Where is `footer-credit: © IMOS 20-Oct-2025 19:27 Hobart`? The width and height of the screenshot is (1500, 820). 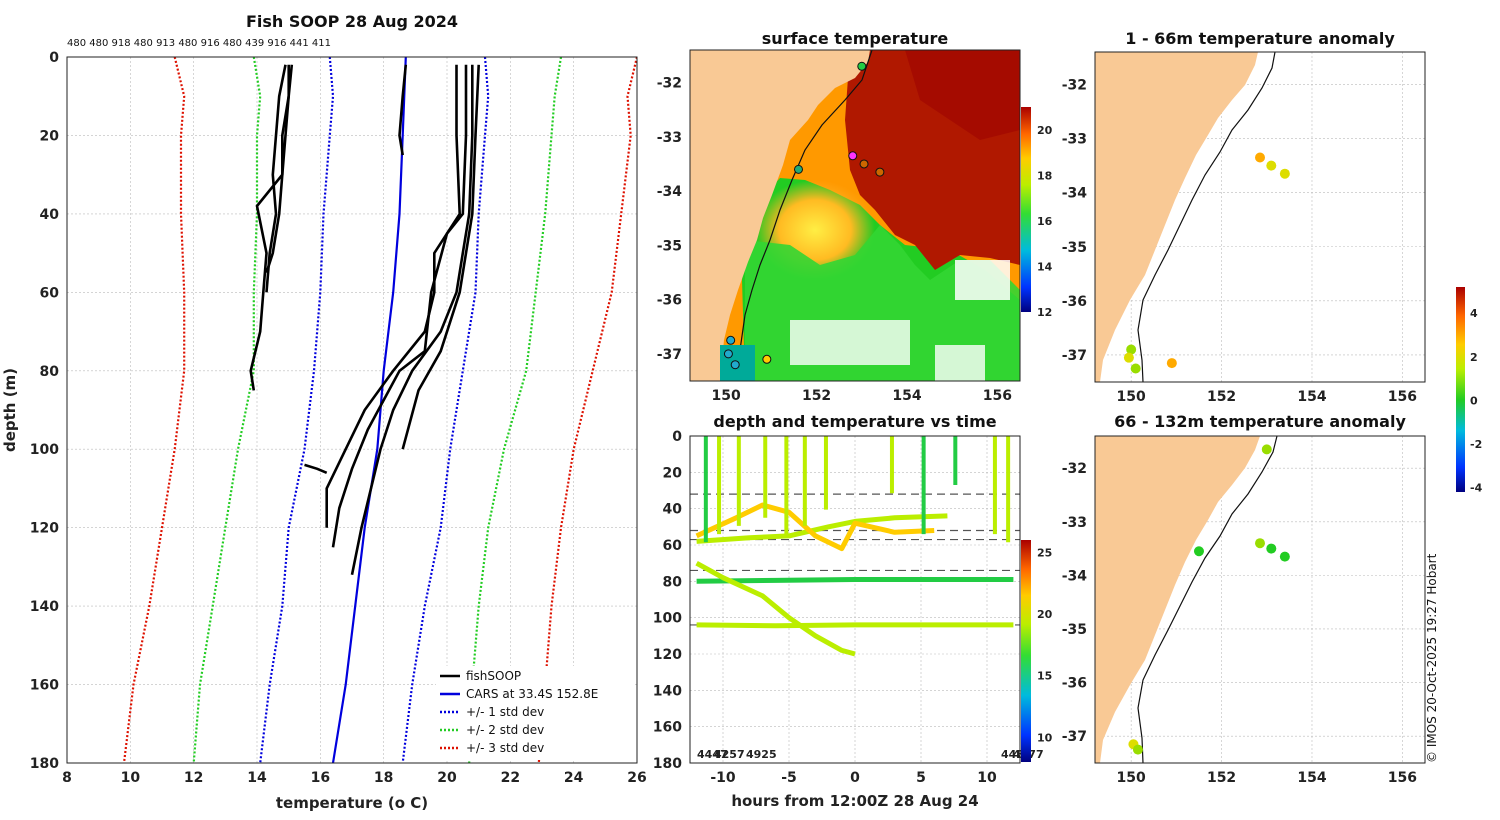 footer-credit: © IMOS 20-Oct-2025 19:27 Hobart is located at coordinates (1432, 658).